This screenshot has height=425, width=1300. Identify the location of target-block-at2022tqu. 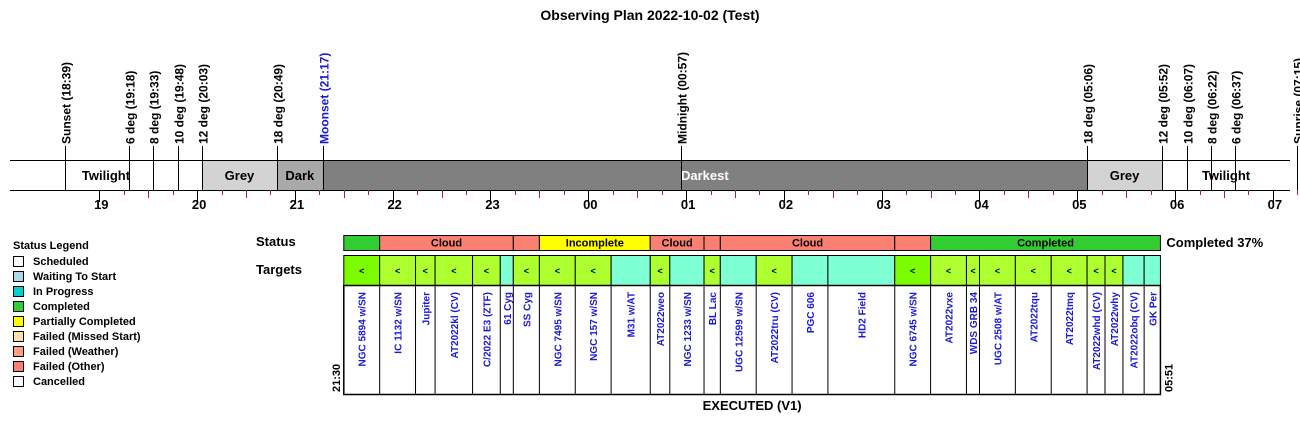
(1033, 270).